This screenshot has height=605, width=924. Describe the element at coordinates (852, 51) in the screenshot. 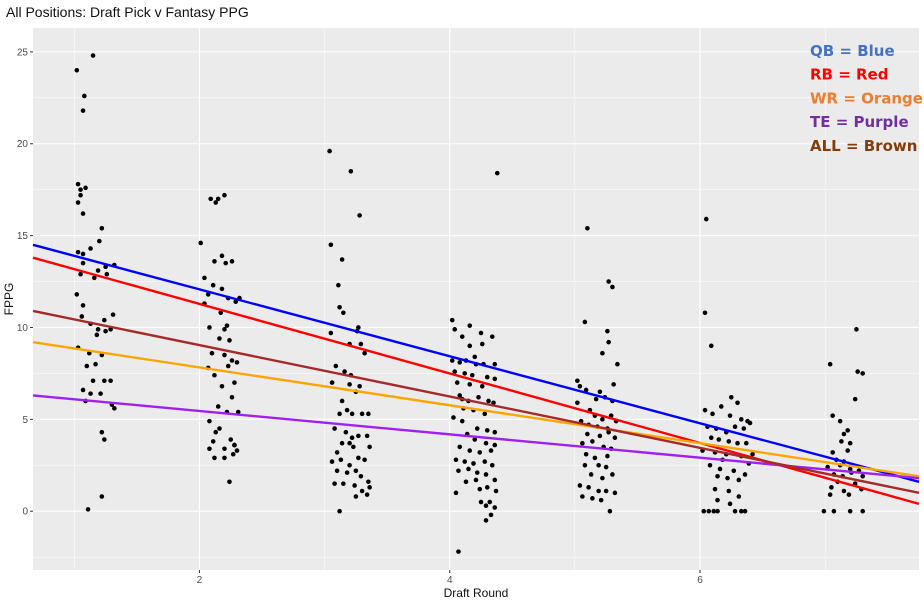

I see `legend-entry: QB = Blue` at that location.